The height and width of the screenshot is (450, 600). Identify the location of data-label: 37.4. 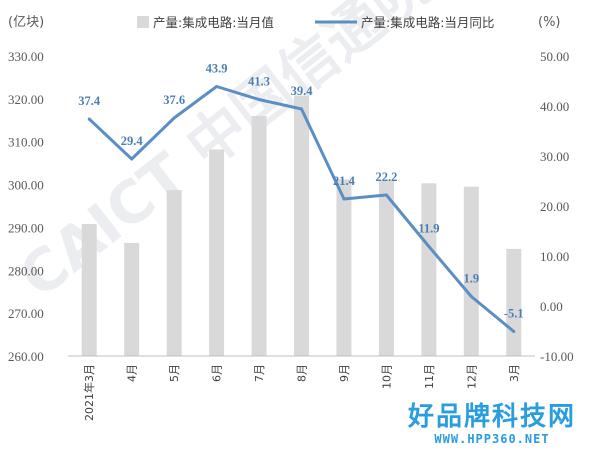
(89, 101).